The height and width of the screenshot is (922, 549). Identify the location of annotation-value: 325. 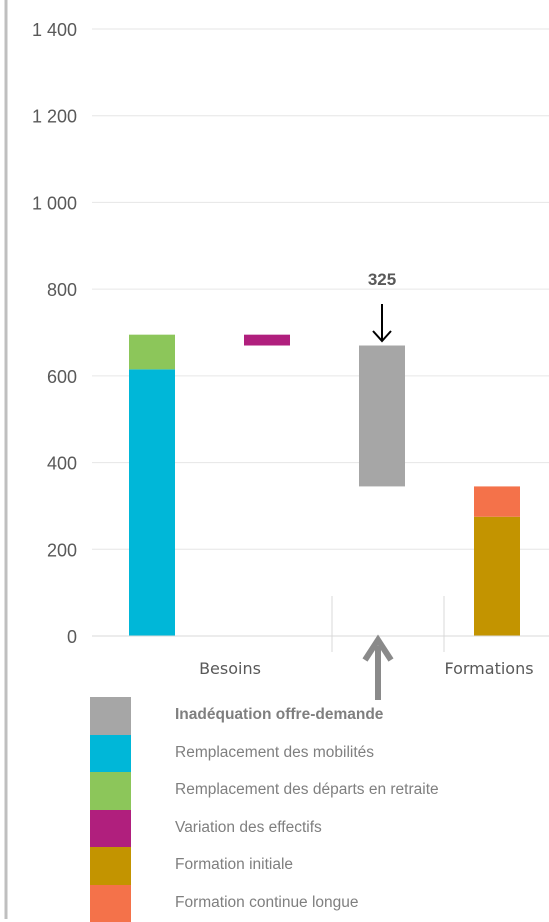
(382, 279).